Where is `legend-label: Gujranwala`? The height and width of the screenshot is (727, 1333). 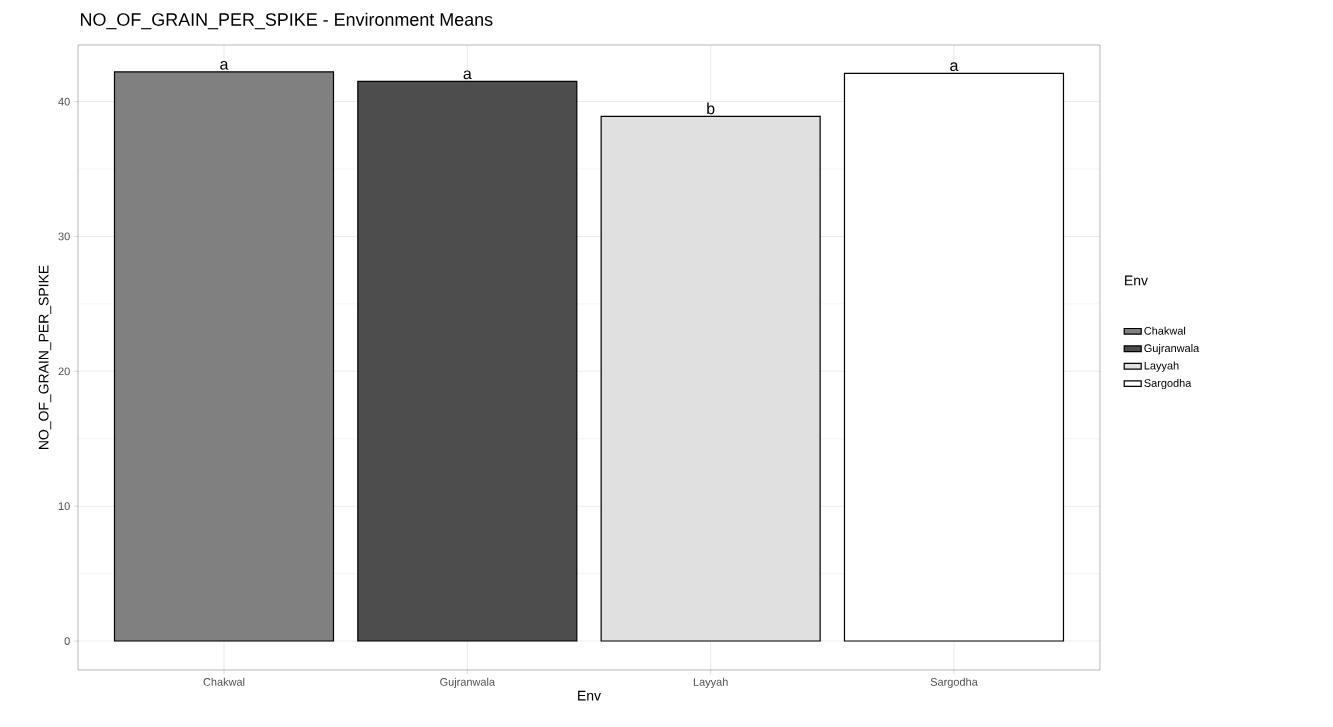 legend-label: Gujranwala is located at coordinates (1172, 349).